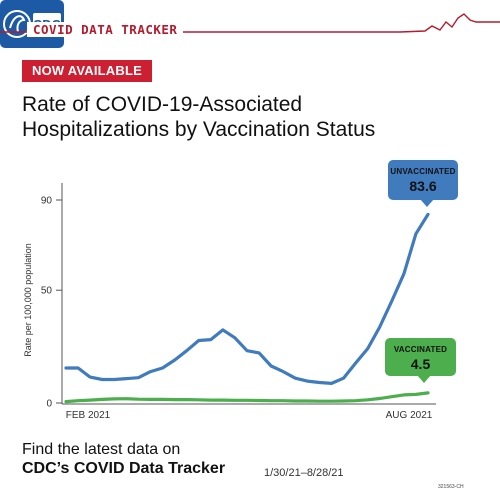 The image size is (500, 500). Describe the element at coordinates (87, 71) in the screenshot. I see `now-available-badge: NOW AVAILABLE` at that location.